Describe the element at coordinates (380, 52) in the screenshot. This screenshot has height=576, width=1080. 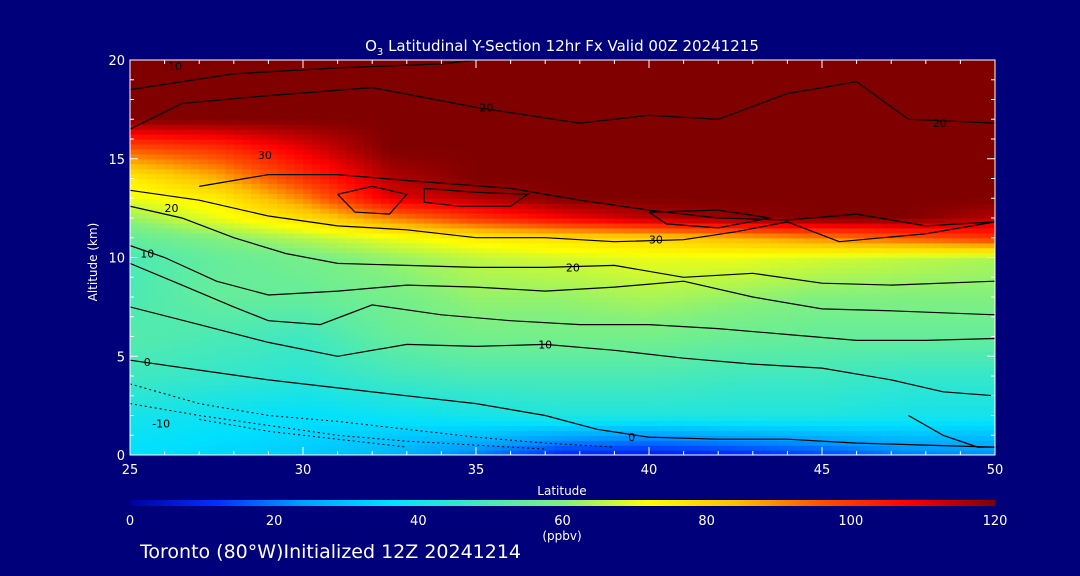
I see `title-subscript: 3` at that location.